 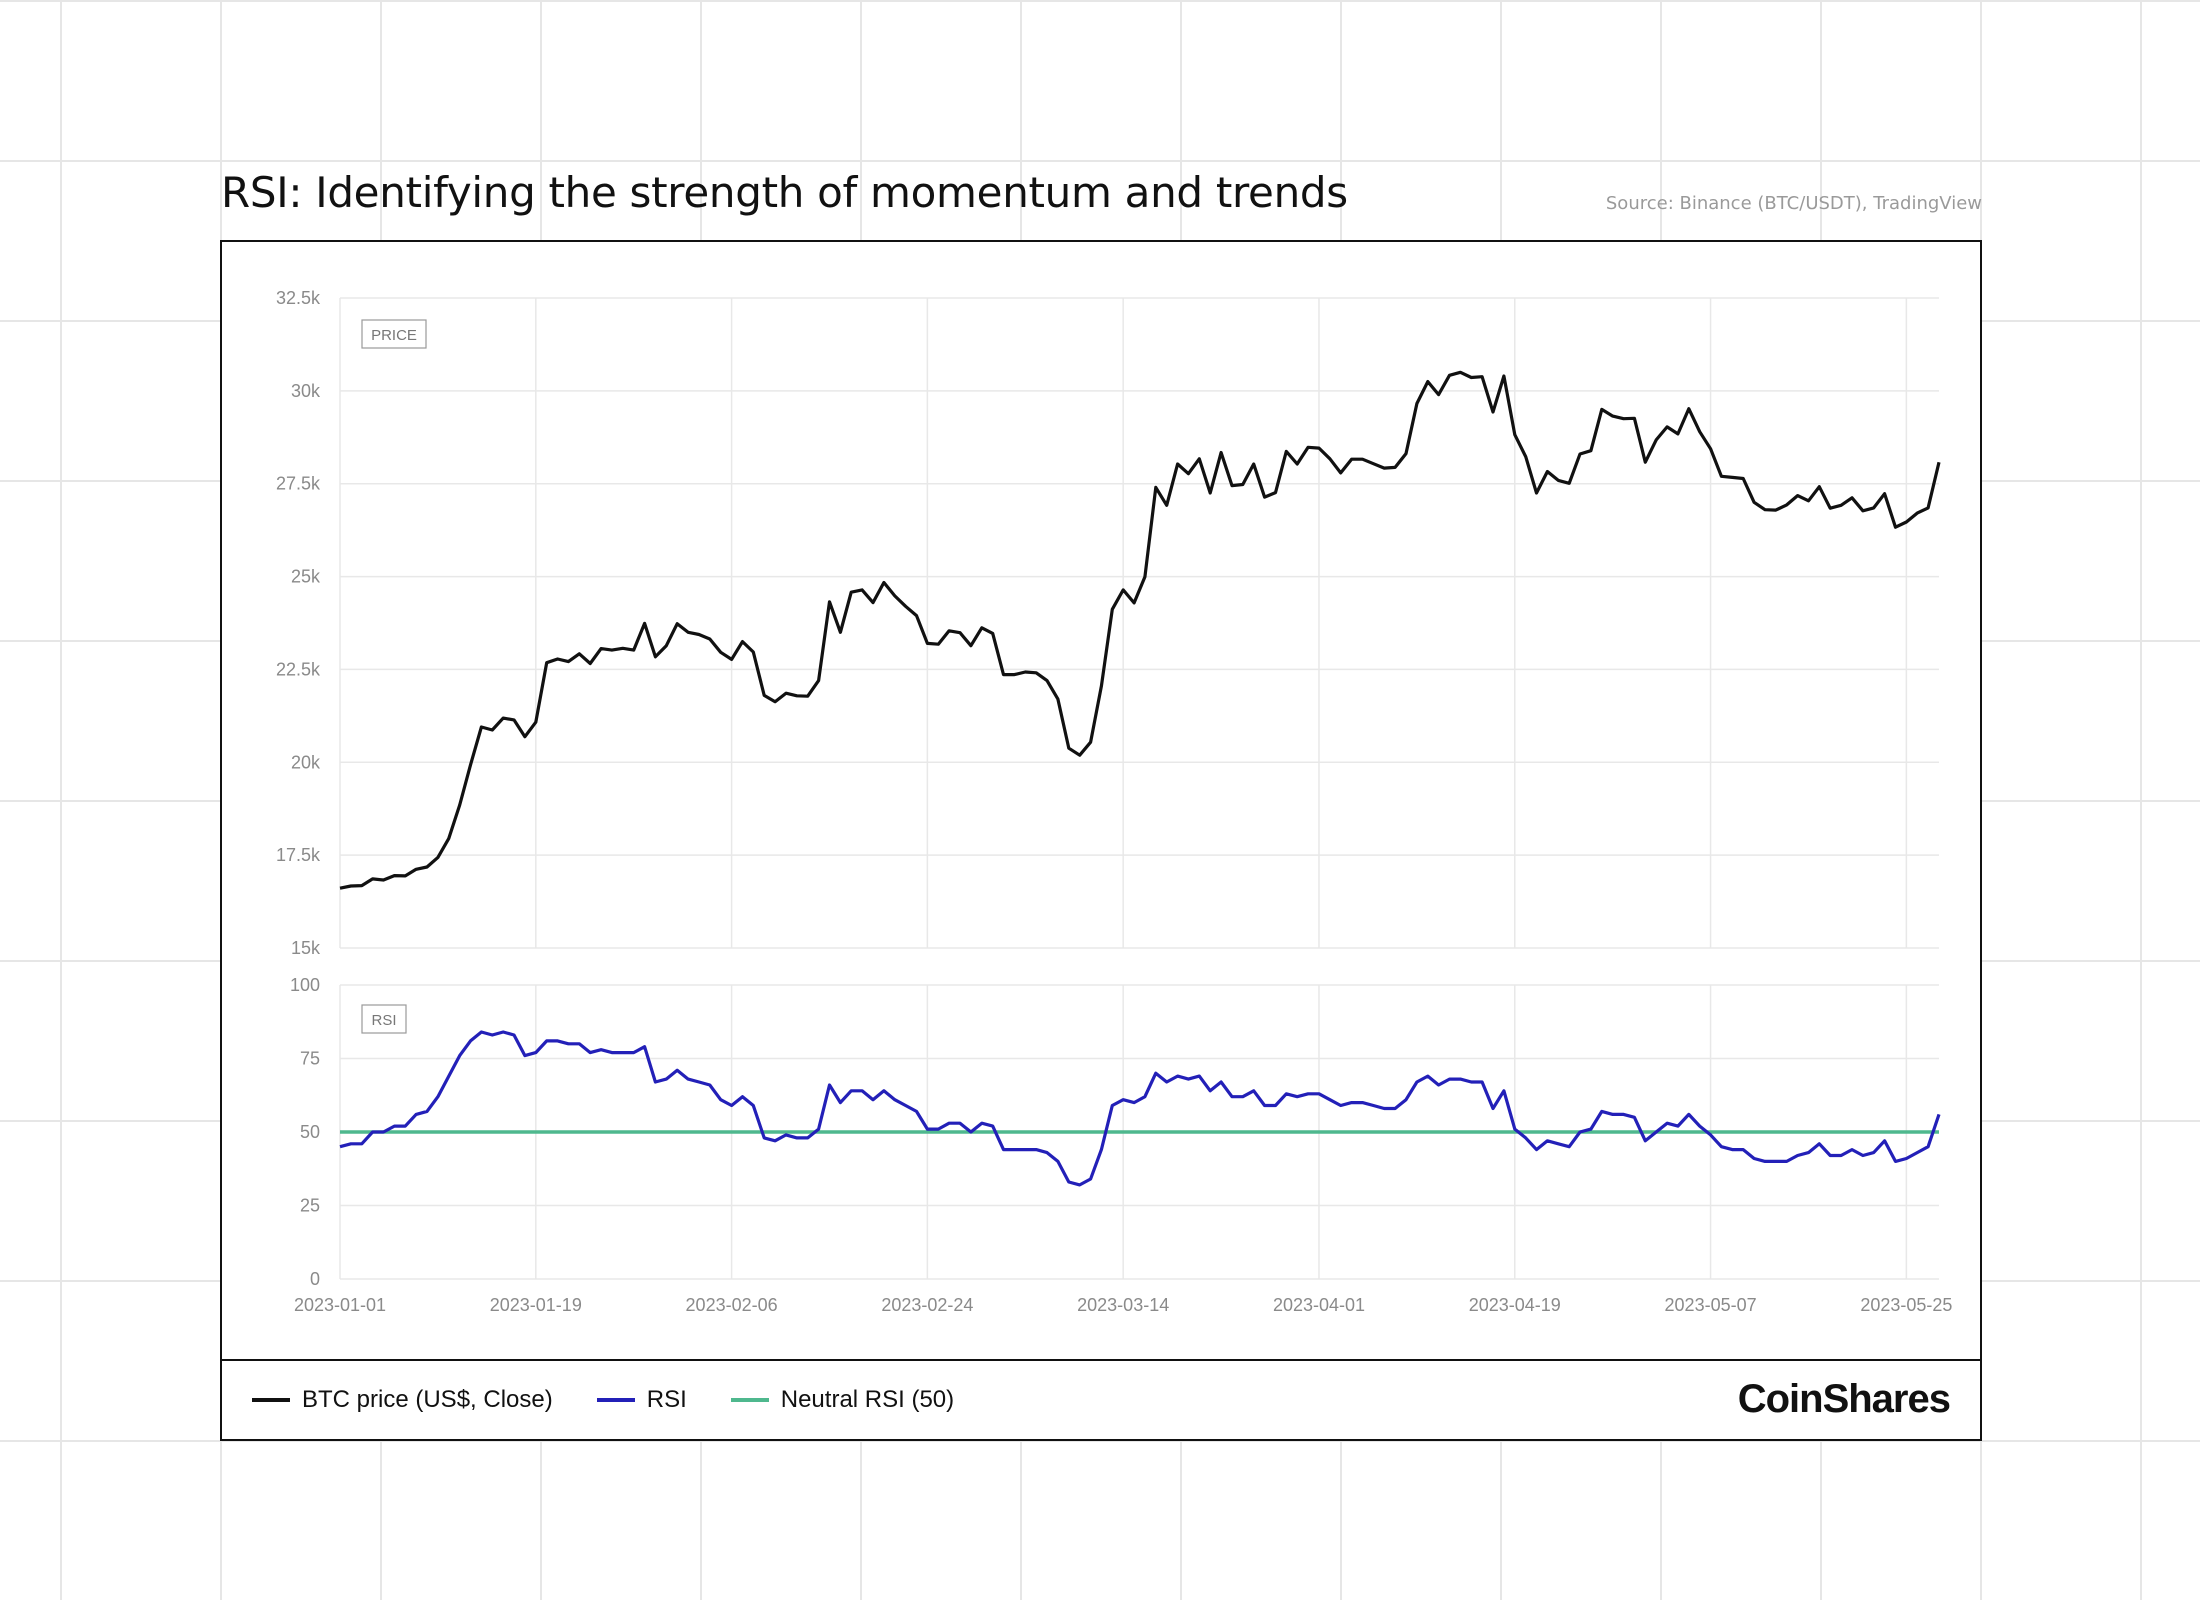 I want to click on price-y-tick-label: 32.5k, so click(x=298, y=298).